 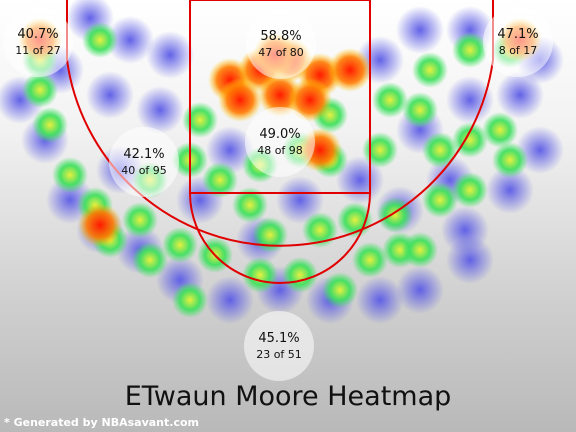 I want to click on zone-paint: 58.8% 47 of 80, so click(x=281, y=44).